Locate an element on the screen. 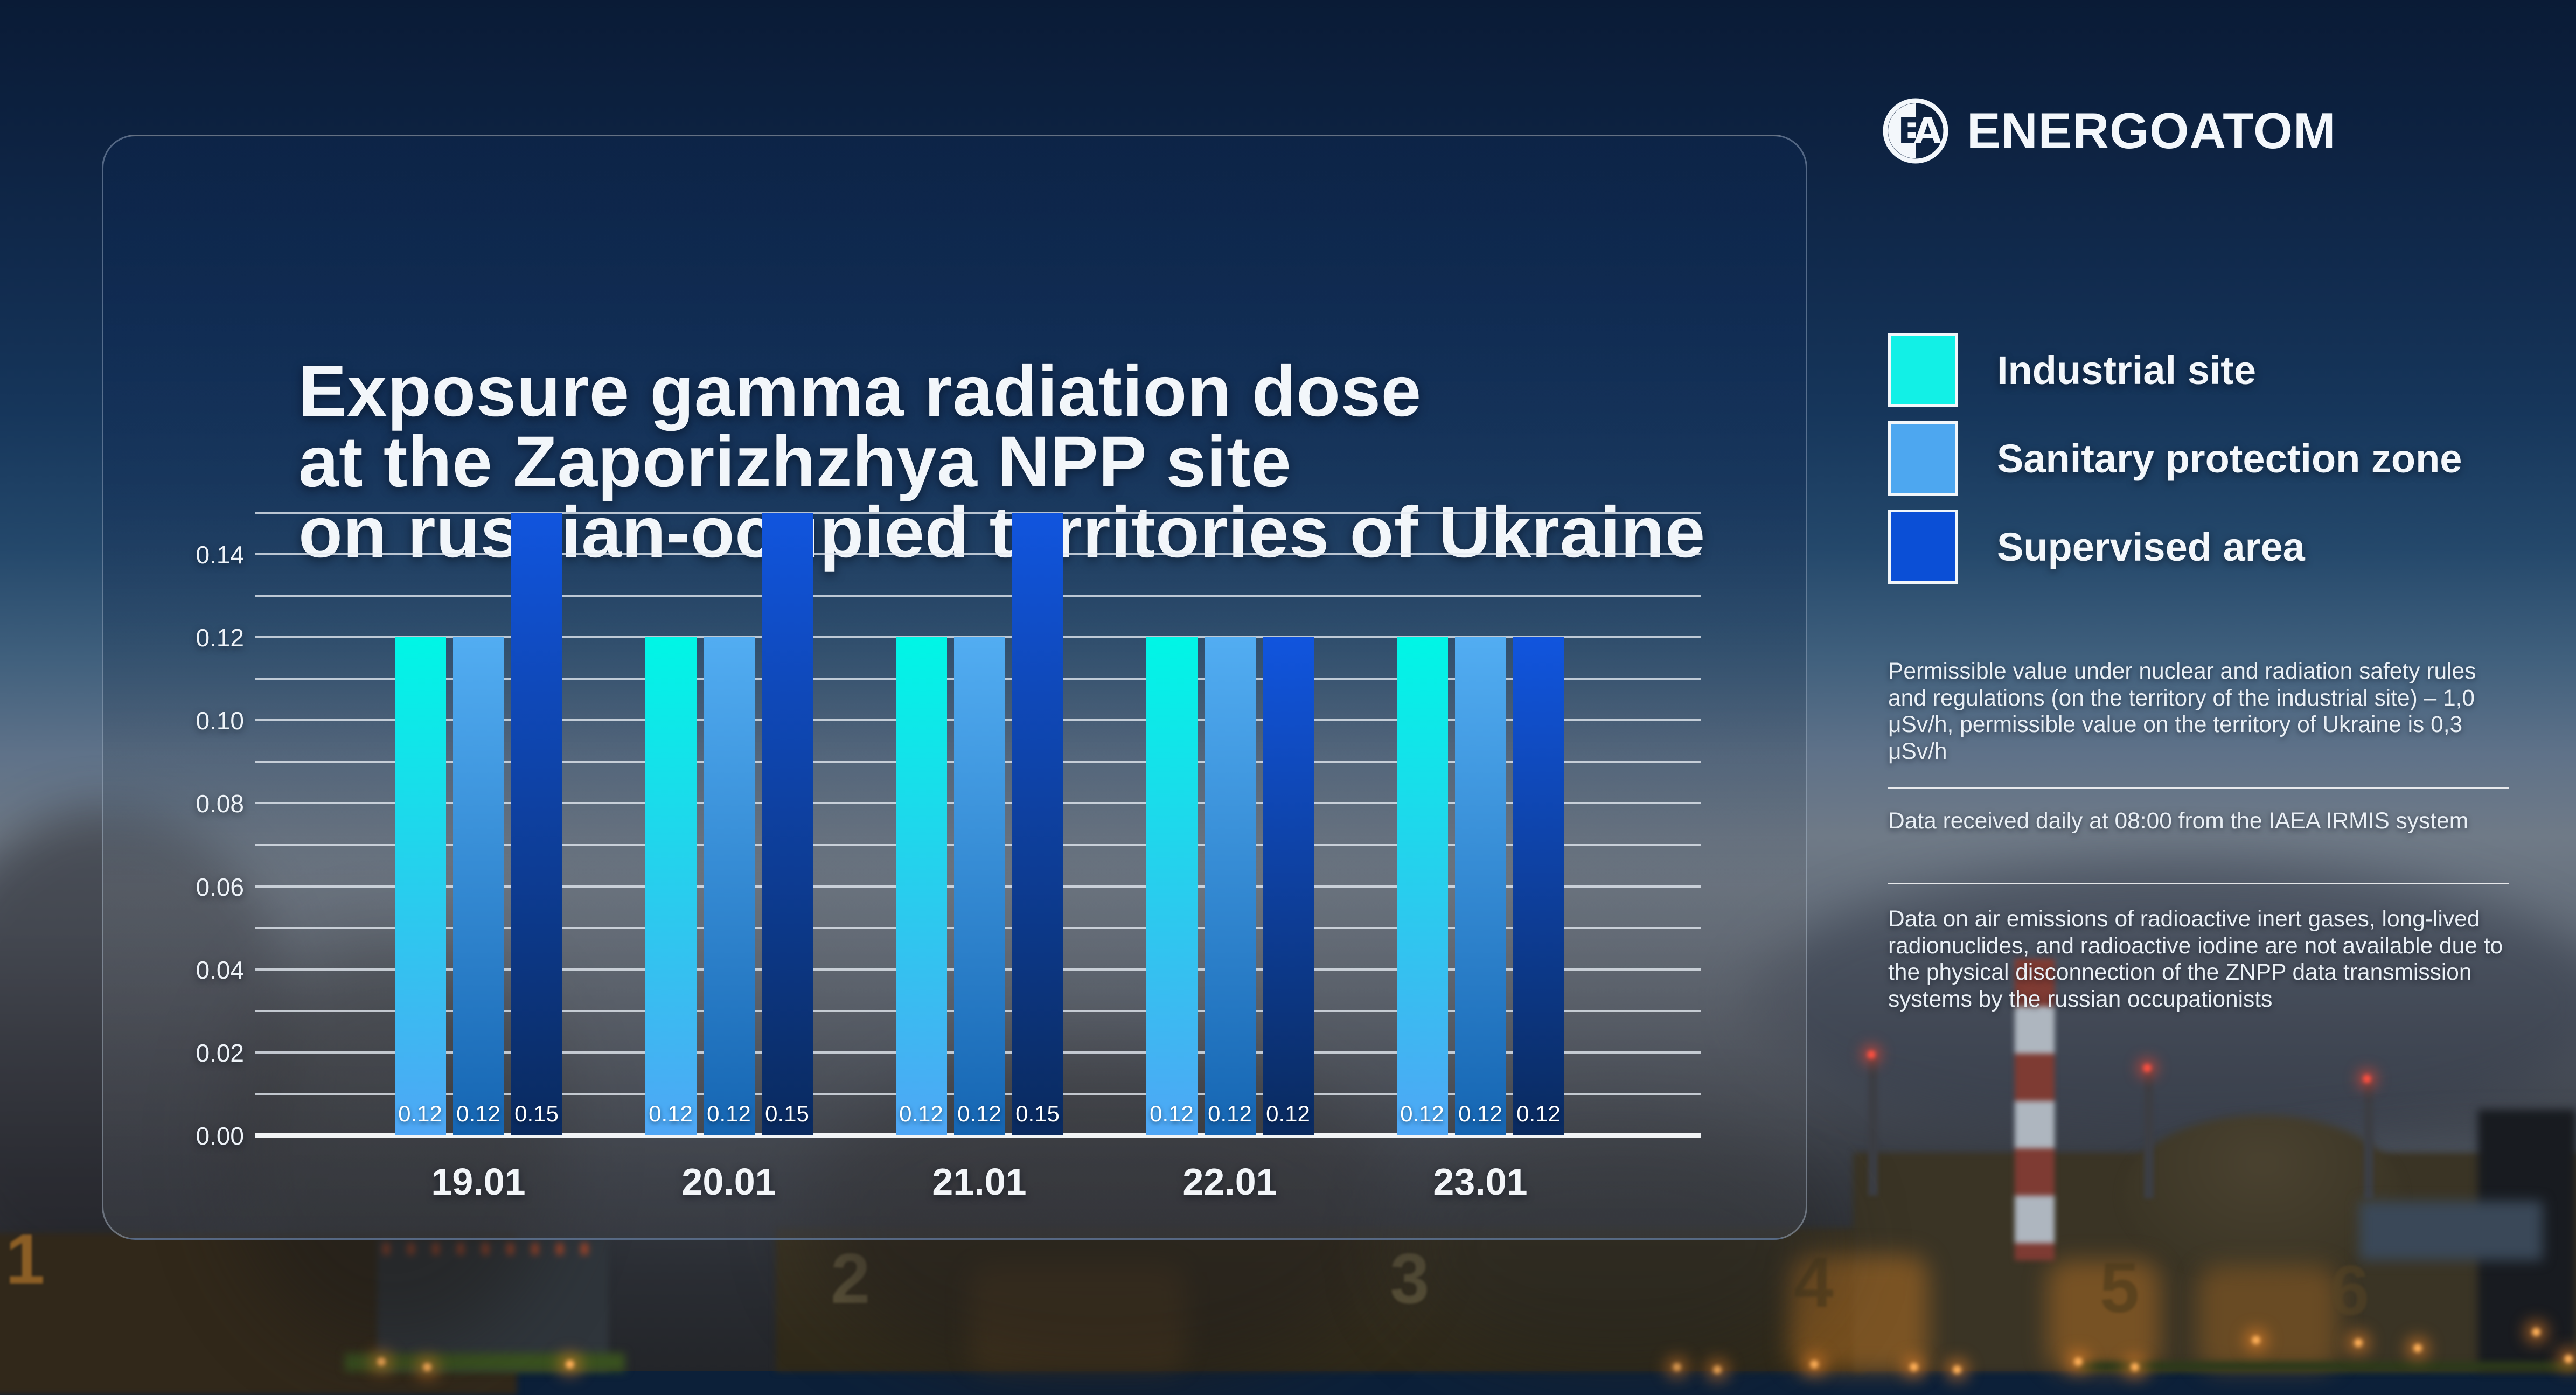 The width and height of the screenshot is (2576, 1395). brand-name: ENERGOATOM is located at coordinates (2151, 130).